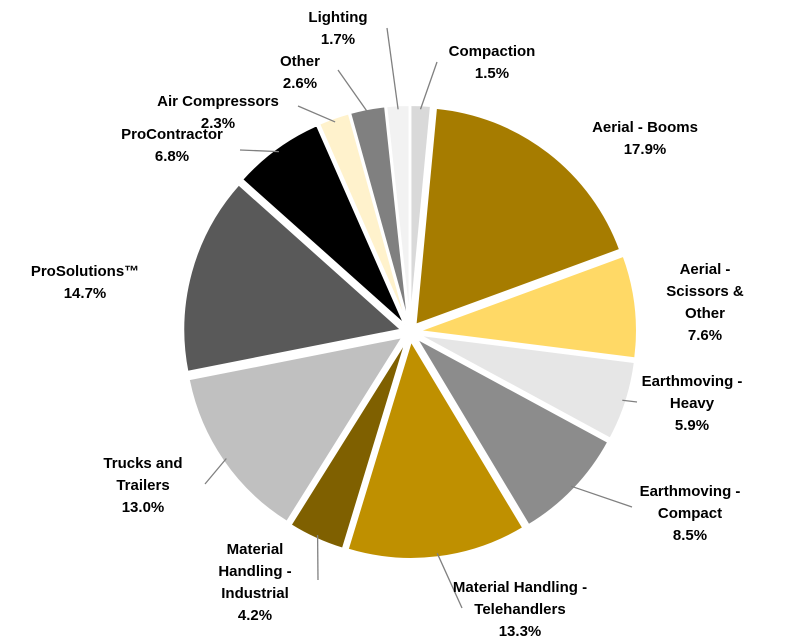 The height and width of the screenshot is (640, 810). What do you see at coordinates (338, 39) in the screenshot?
I see `slice-value-label: 1.7%` at bounding box center [338, 39].